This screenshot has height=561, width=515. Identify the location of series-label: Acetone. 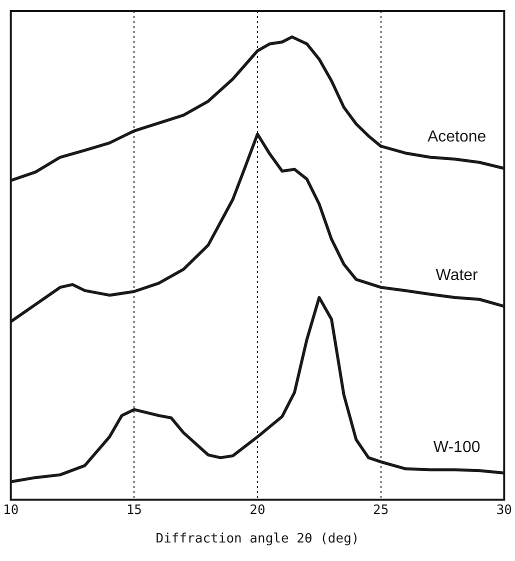
(456, 137).